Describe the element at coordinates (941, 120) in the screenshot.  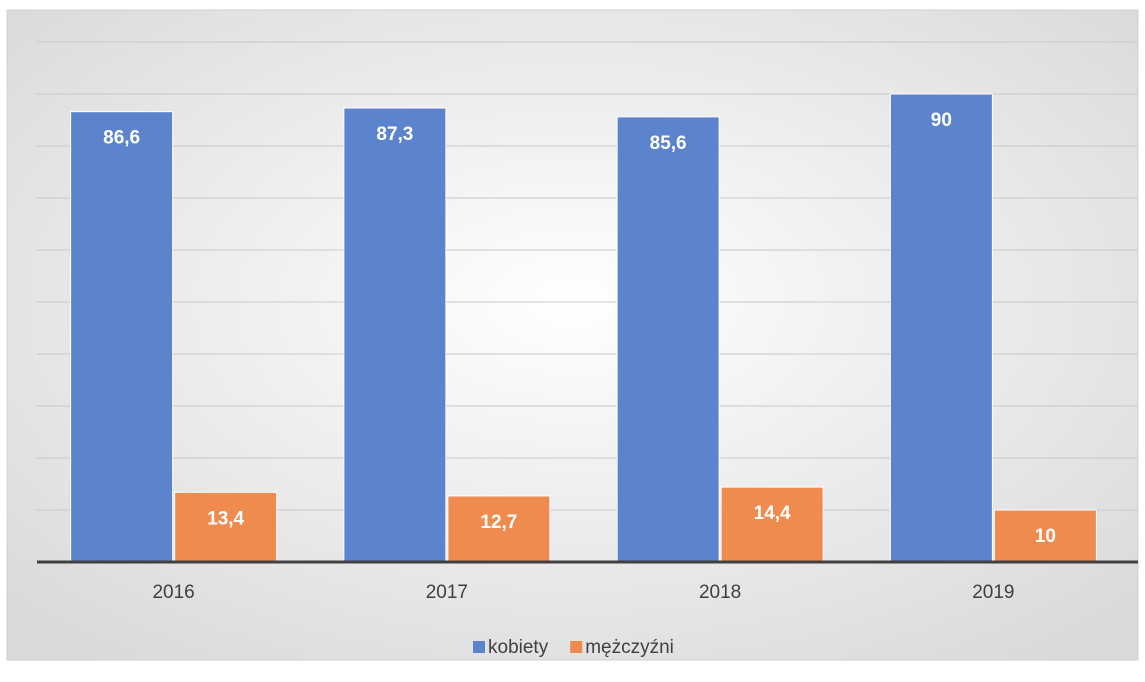
I see `data-label: 90` at that location.